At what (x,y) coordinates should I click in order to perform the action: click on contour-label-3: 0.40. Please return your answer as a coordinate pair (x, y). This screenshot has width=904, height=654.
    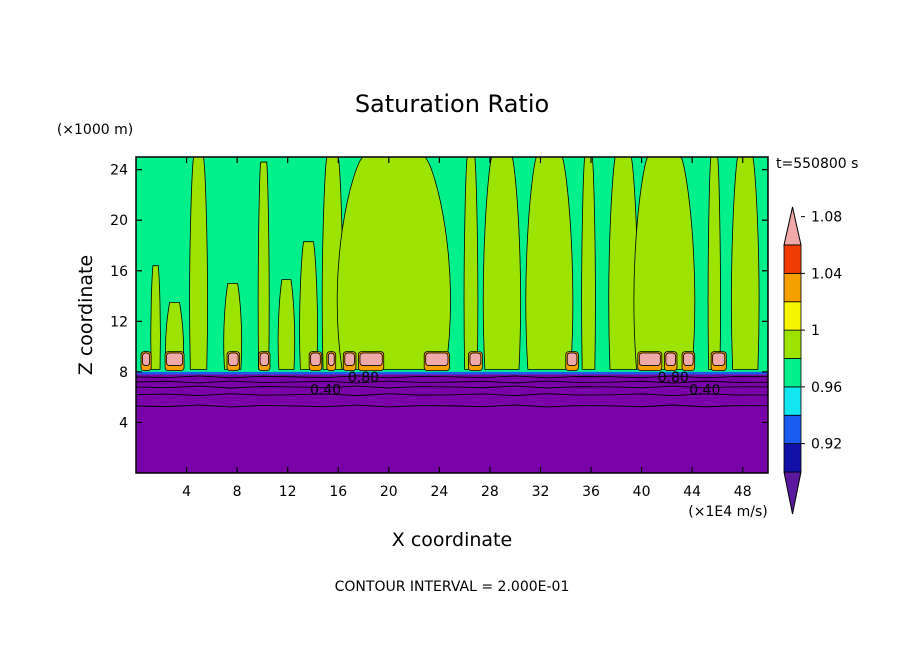
    Looking at the image, I should click on (704, 391).